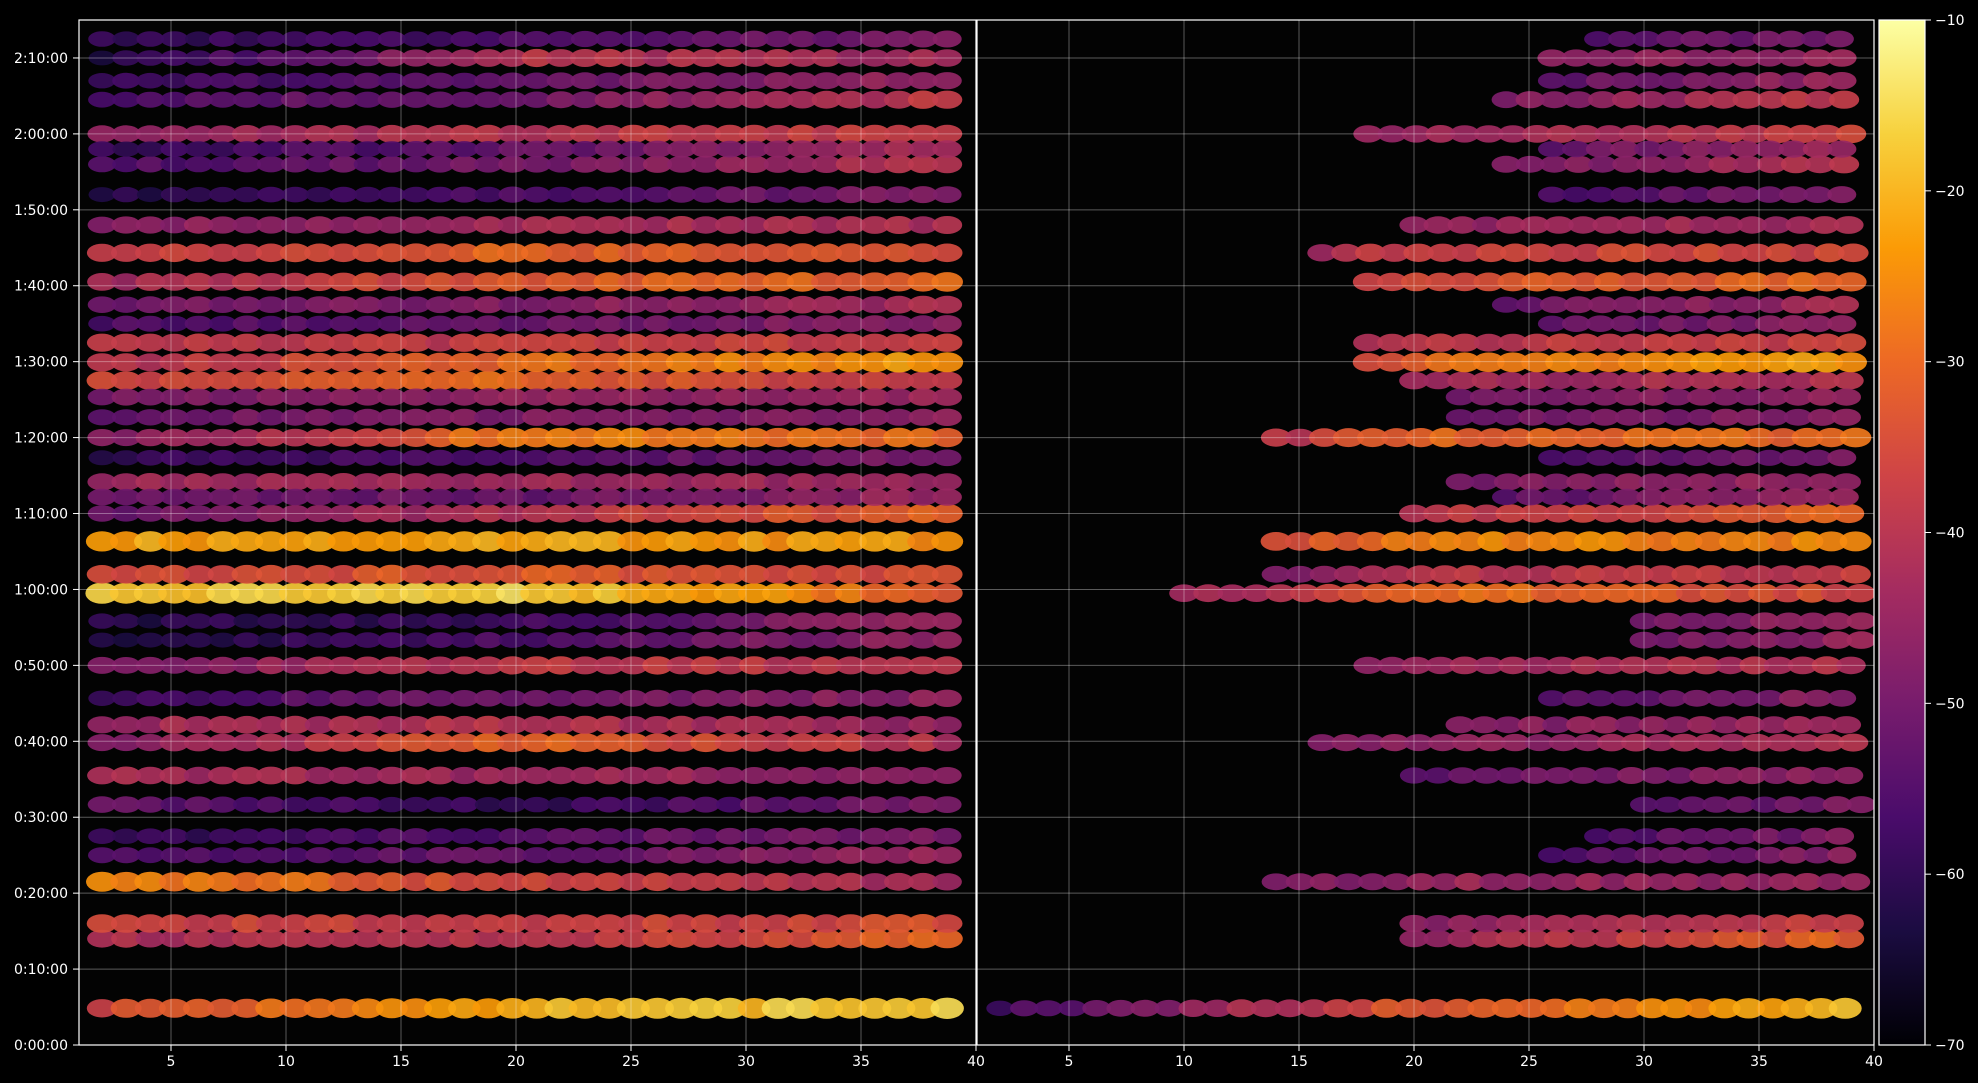 The height and width of the screenshot is (1083, 1978). I want to click on x-tick-label: 40, so click(976, 1062).